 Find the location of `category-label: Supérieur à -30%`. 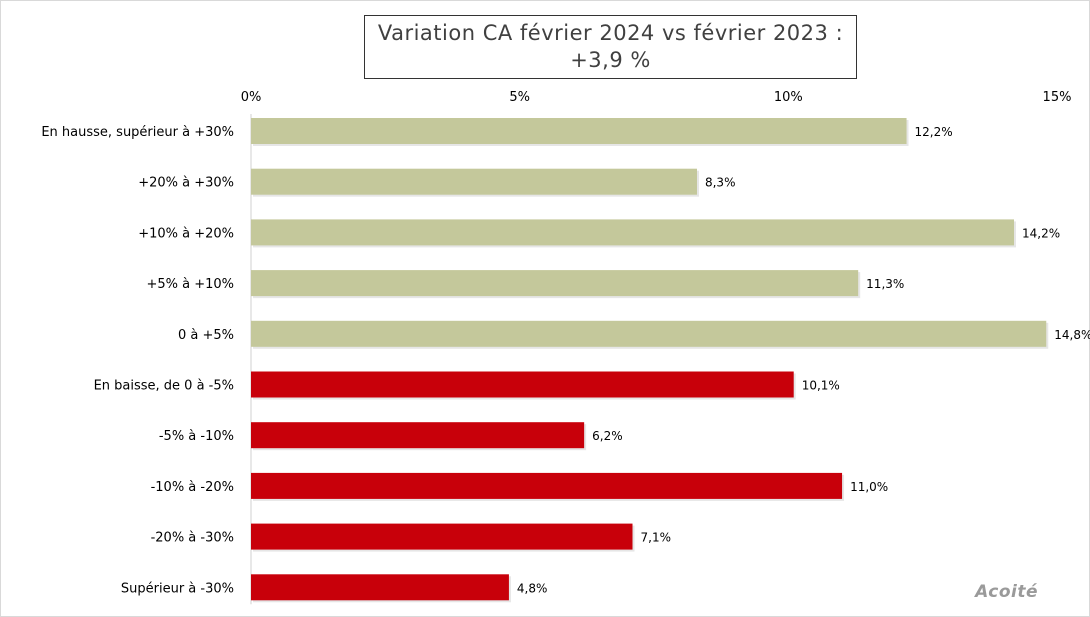

category-label: Supérieur à -30% is located at coordinates (177, 588).